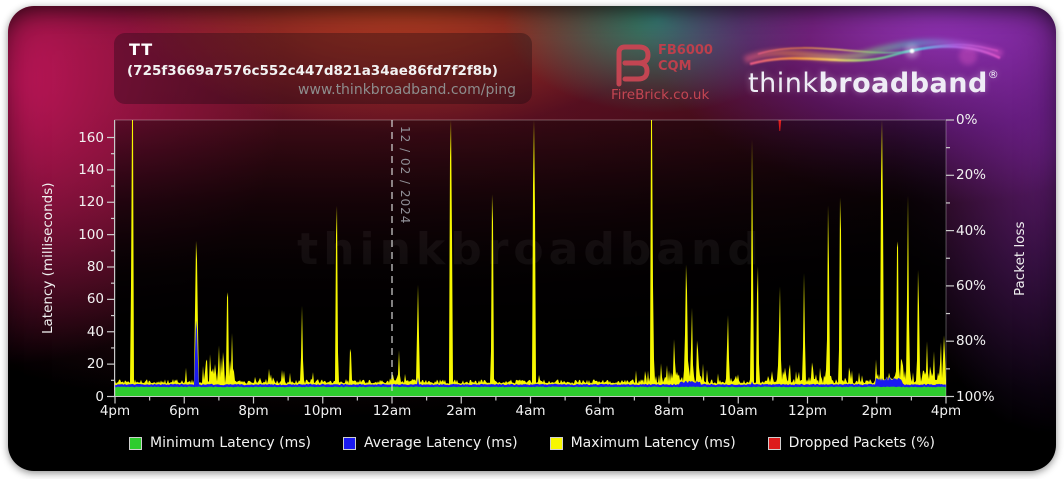  Describe the element at coordinates (738, 411) in the screenshot. I see `x-tick-label: 10am` at that location.